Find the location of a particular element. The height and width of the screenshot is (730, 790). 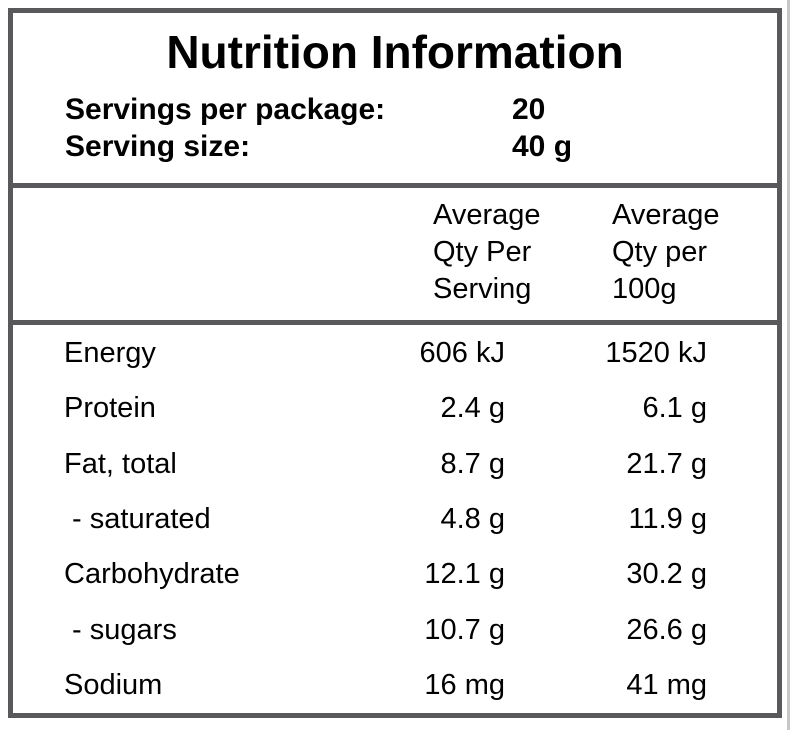

row-label: Protein is located at coordinates (110, 408).